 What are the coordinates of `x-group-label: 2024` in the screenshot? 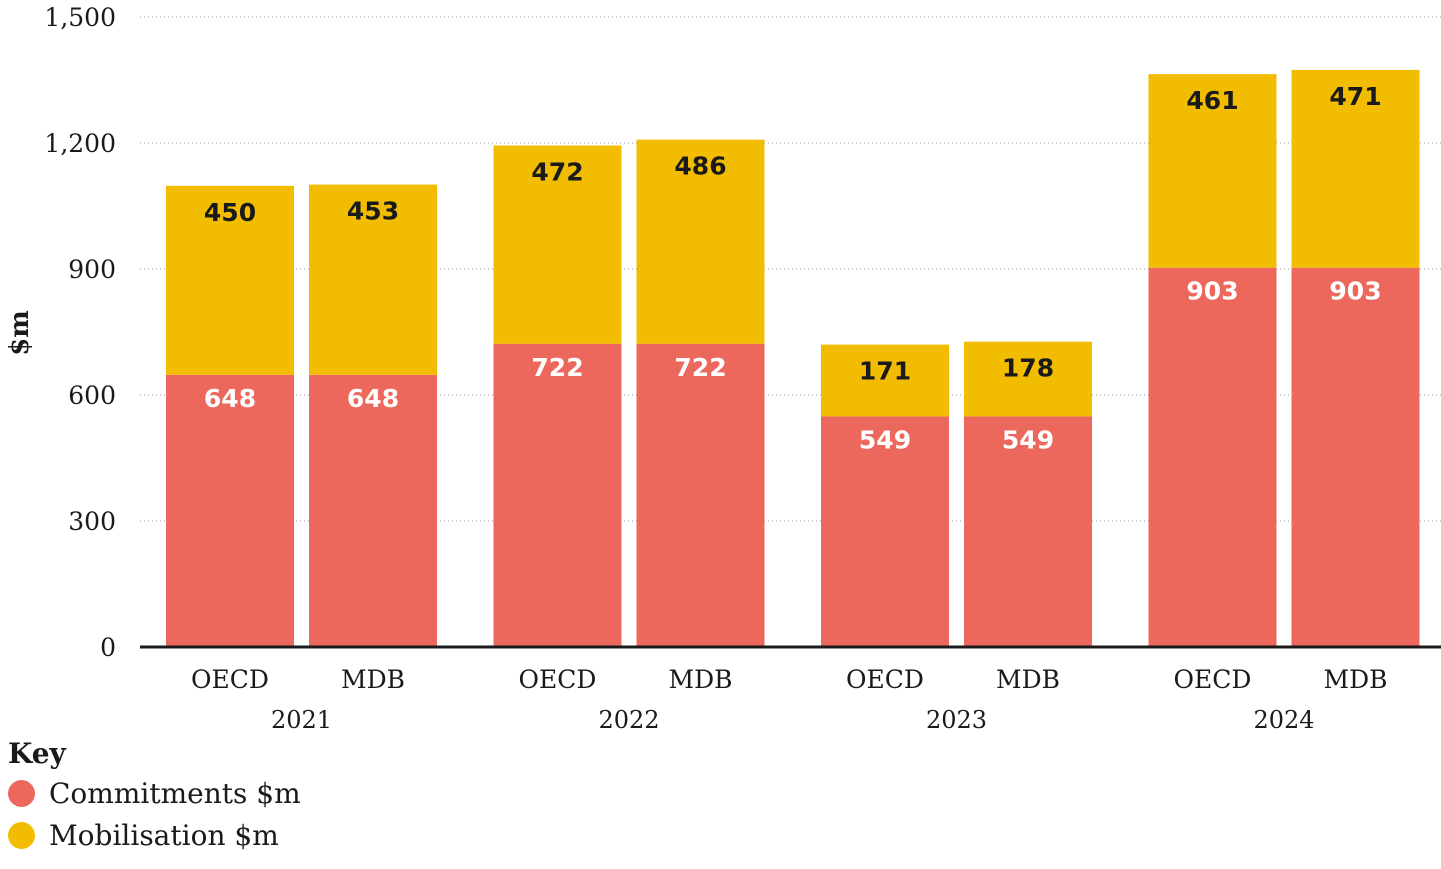 It's located at (1283, 718).